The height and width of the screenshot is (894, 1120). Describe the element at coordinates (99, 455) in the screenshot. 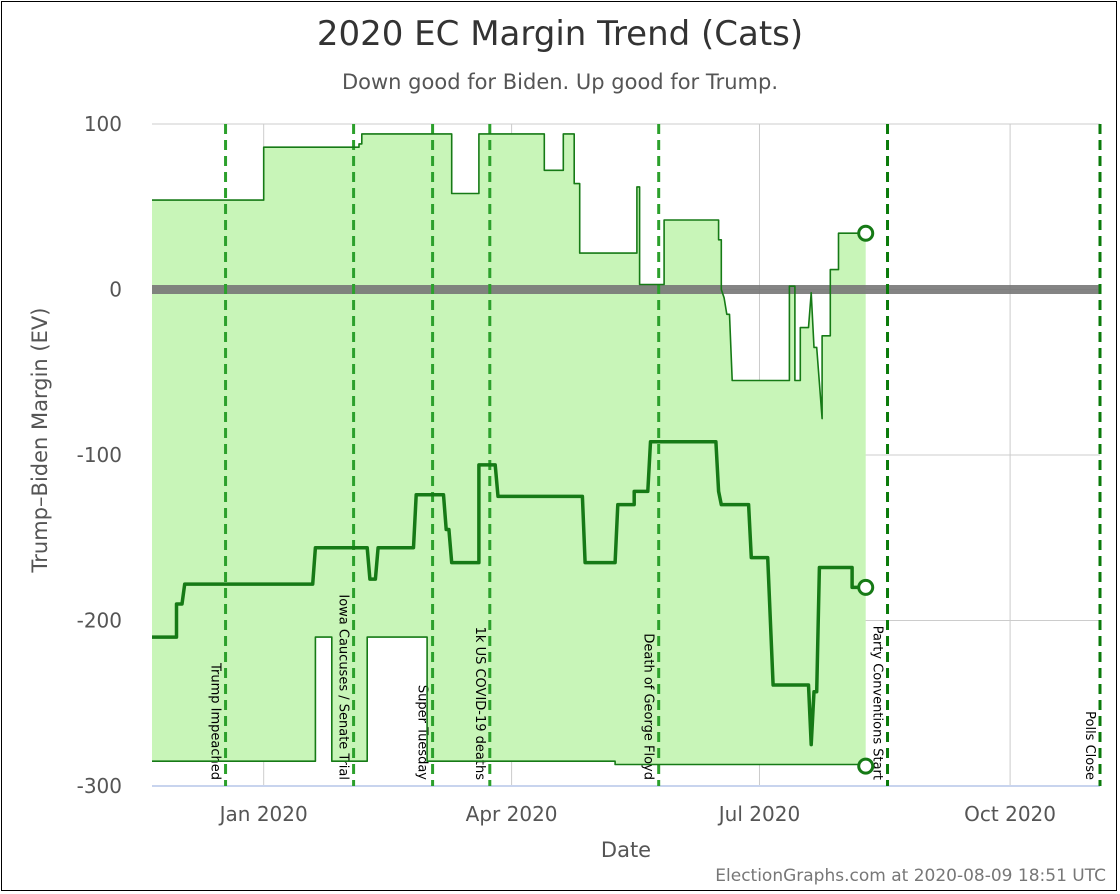

I see `y-tick-label: -100` at that location.